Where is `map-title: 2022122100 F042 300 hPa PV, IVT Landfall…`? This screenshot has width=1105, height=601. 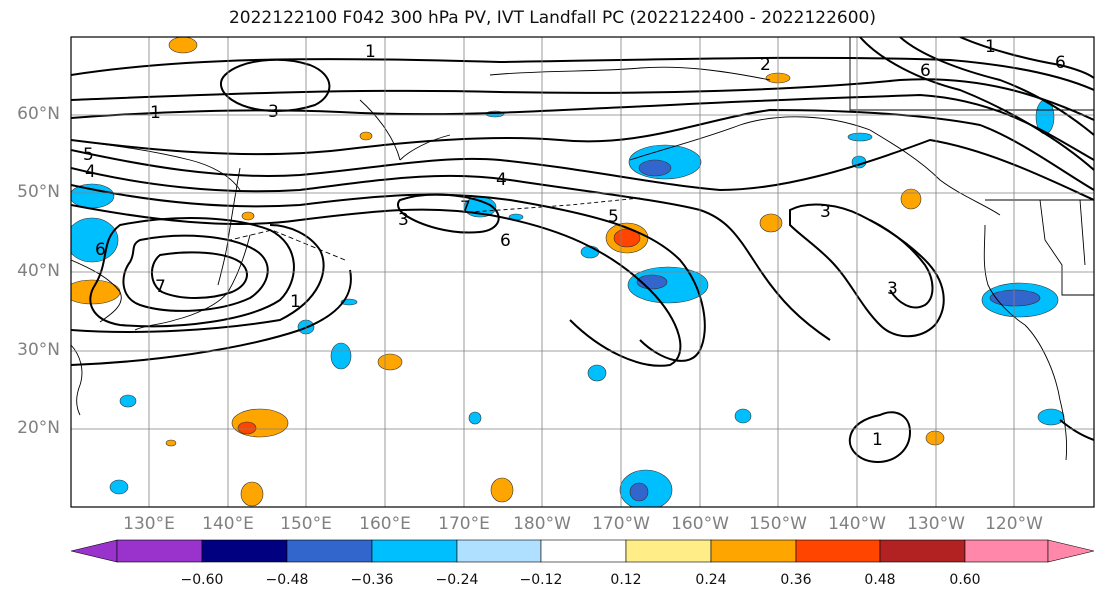 map-title: 2022122100 F042 300 hPa PV, IVT Landfall… is located at coordinates (552, 18).